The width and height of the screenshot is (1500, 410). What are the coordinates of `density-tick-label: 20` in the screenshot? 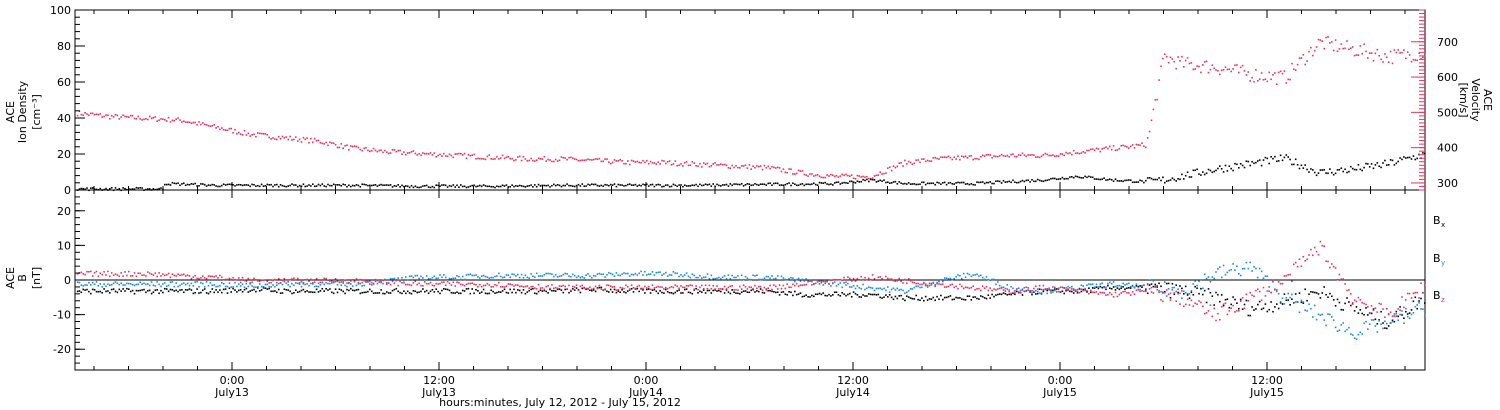 It's located at (64, 154).